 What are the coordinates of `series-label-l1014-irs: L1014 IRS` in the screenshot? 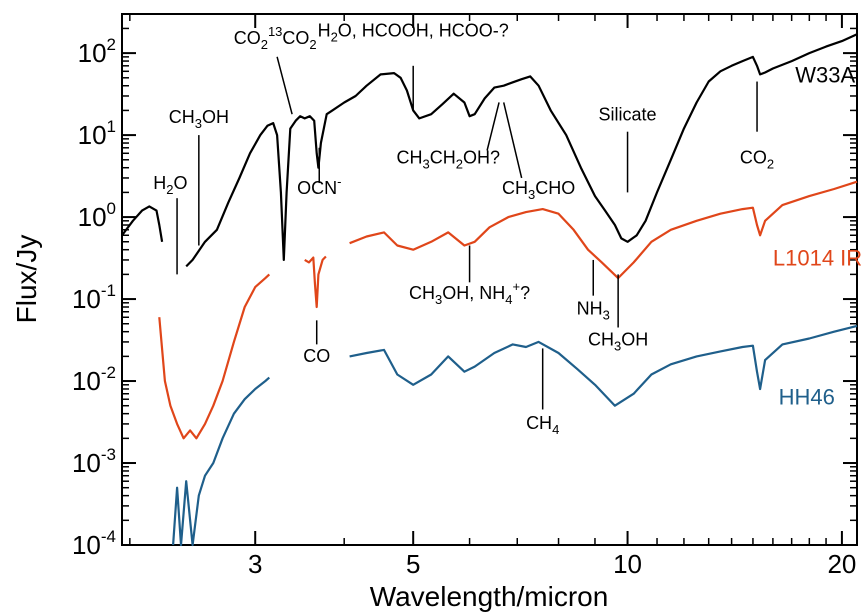 It's located at (817, 258).